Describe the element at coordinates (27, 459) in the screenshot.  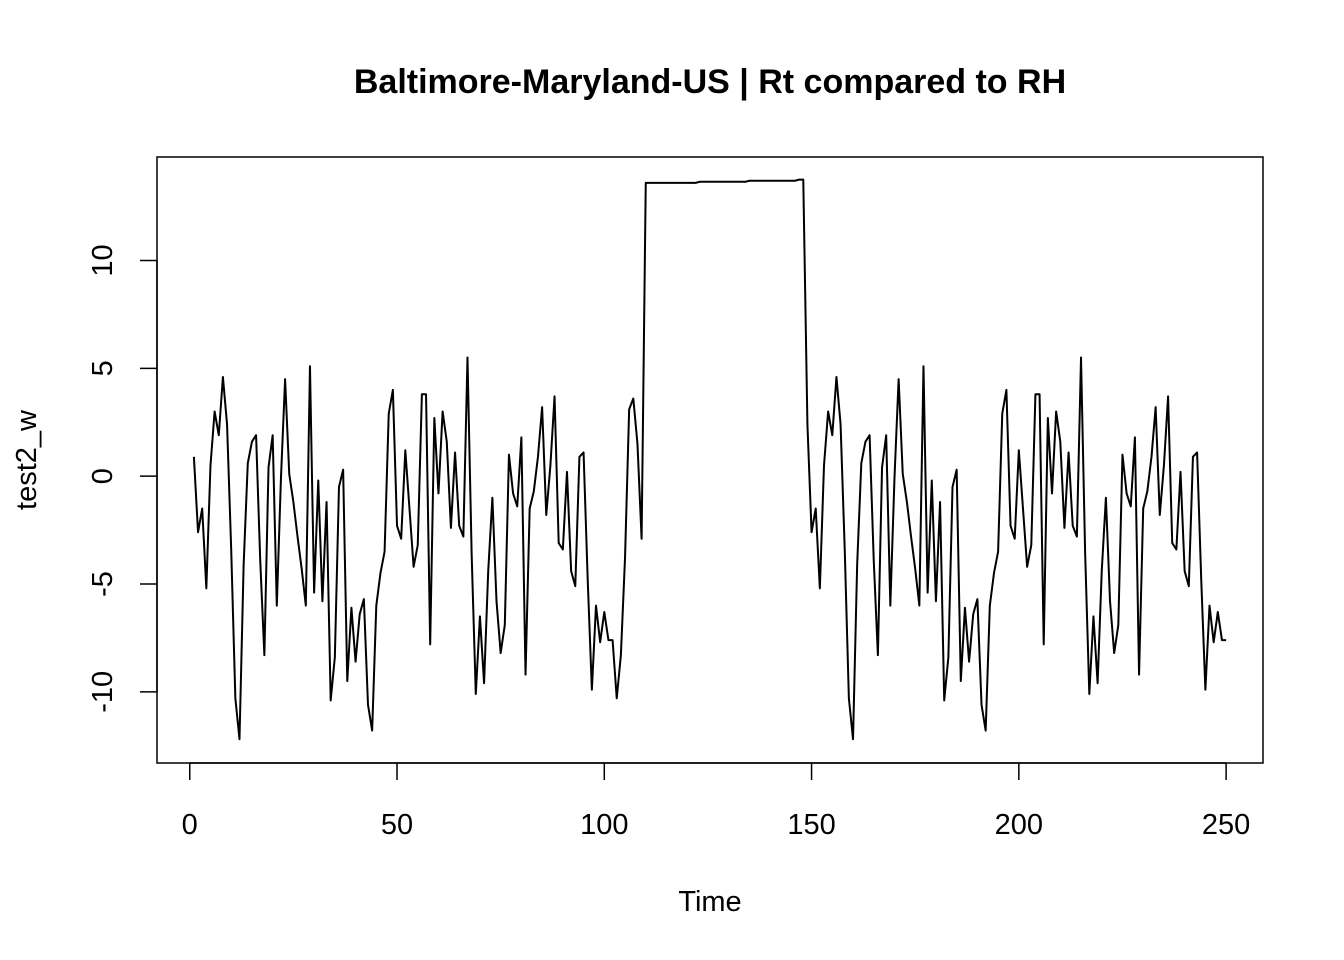
I see `y-axis-label: test2_w` at that location.